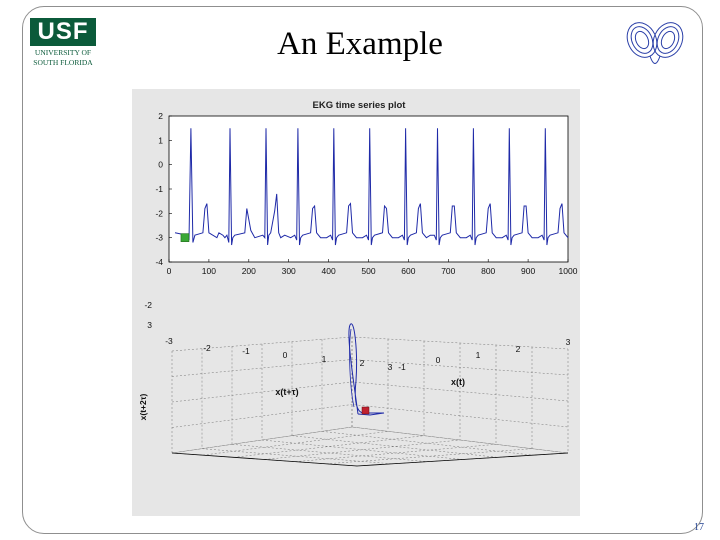 This screenshot has height=540, width=720. I want to click on phase-x-tick-label: 2, so click(518, 349).